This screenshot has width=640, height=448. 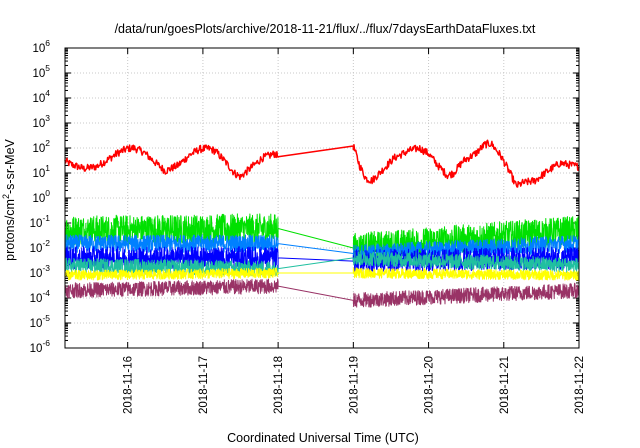 What do you see at coordinates (47, 93) in the screenshot?
I see `y-tick-exponent: 4` at bounding box center [47, 93].